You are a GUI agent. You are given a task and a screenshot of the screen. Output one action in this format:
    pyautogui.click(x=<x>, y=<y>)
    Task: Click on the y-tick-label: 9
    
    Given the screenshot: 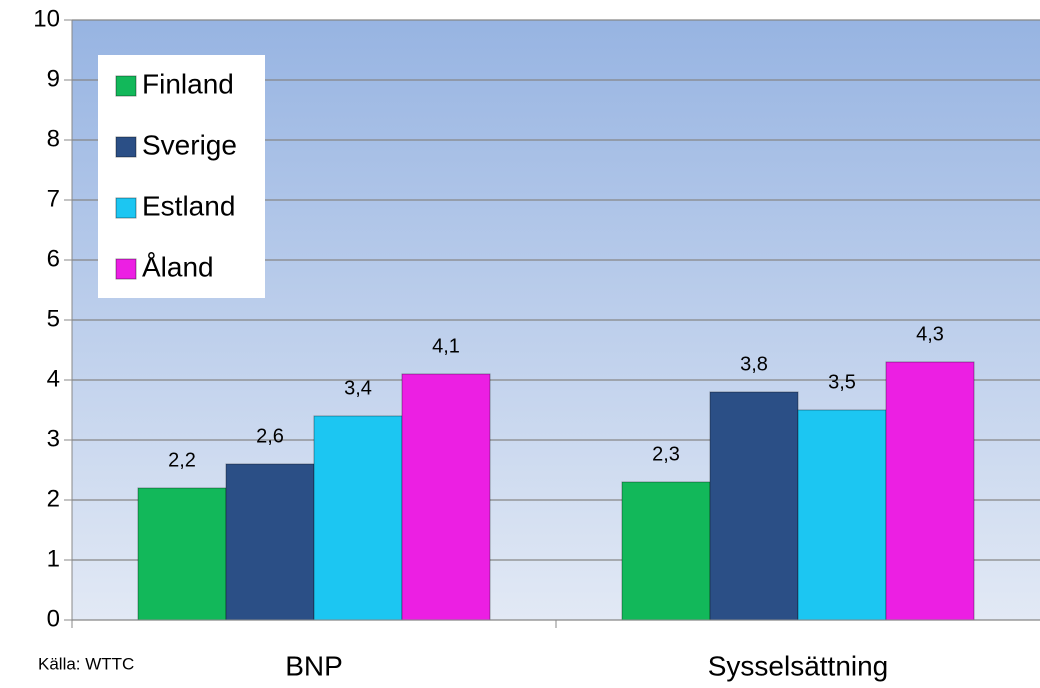 What is the action you would take?
    pyautogui.click(x=53, y=78)
    